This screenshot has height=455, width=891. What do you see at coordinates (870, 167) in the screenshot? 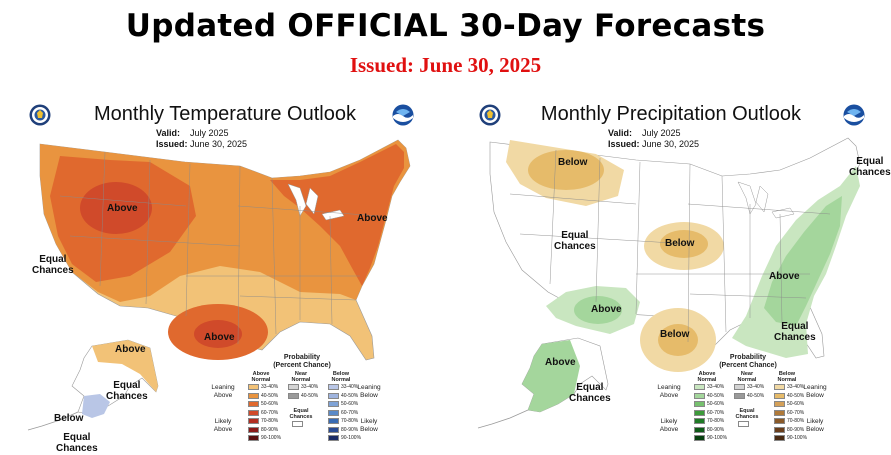
I see `label-equal-chances-northeast: Equal Chances` at bounding box center [870, 167].